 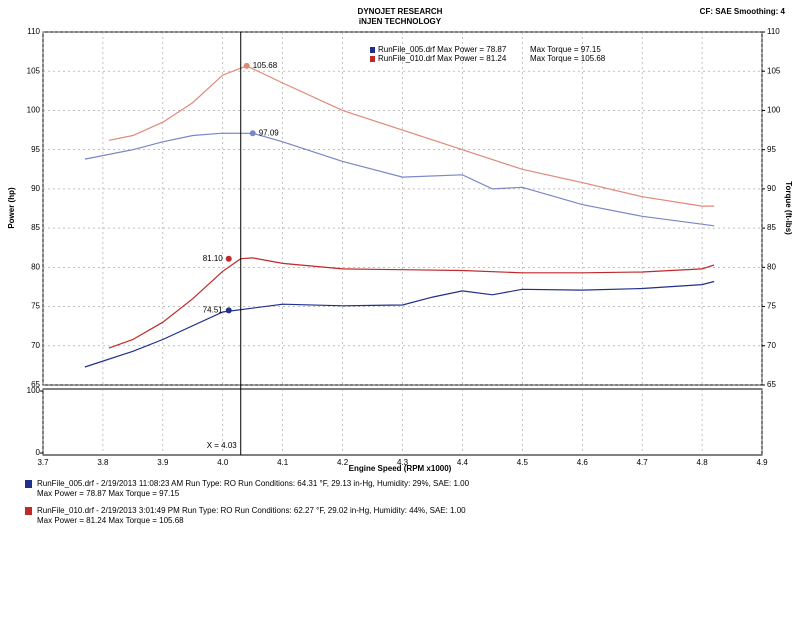 What do you see at coordinates (163, 462) in the screenshot?
I see `x-tick-label: 3.9` at bounding box center [163, 462].